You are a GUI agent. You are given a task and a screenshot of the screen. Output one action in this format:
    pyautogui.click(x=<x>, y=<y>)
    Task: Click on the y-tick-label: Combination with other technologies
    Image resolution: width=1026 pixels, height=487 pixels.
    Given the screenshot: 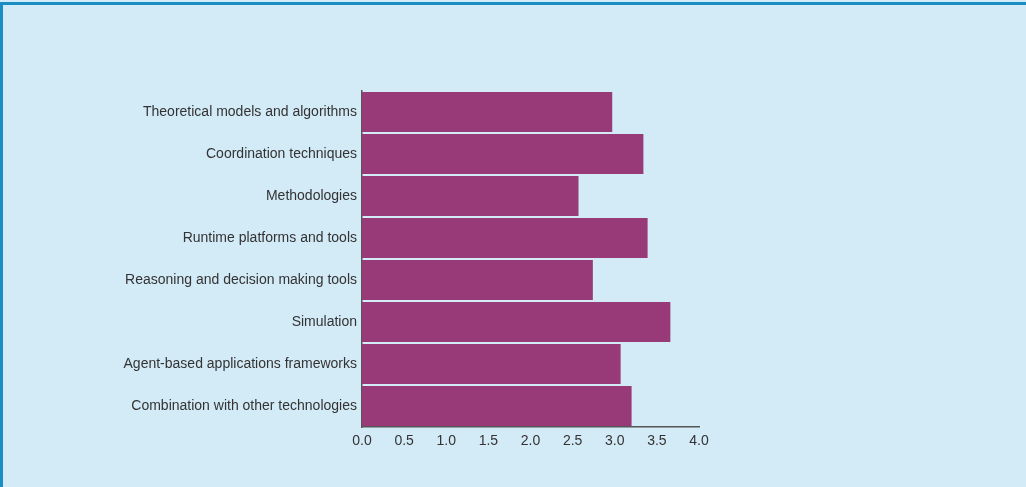 What is the action you would take?
    pyautogui.click(x=244, y=404)
    